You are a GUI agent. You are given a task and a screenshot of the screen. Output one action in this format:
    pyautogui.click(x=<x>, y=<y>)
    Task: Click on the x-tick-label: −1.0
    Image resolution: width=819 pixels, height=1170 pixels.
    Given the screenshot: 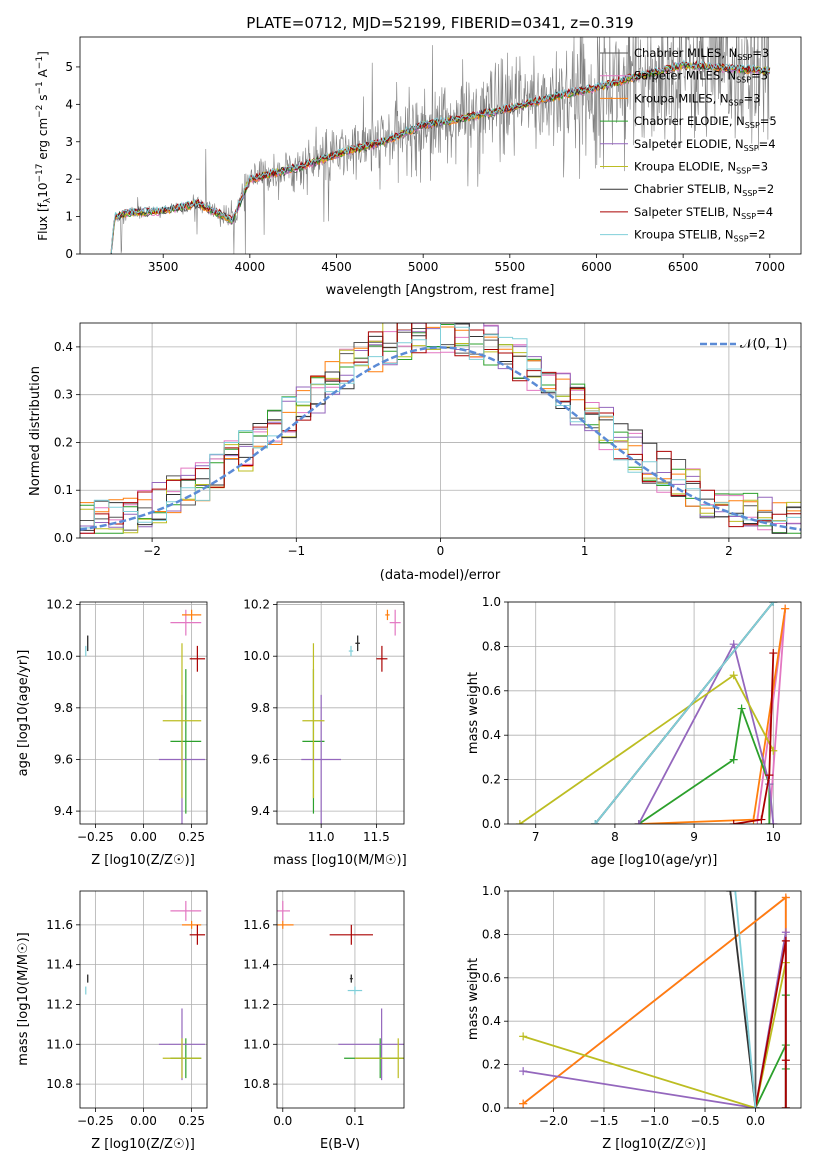 What is the action you would take?
    pyautogui.click(x=654, y=1121)
    